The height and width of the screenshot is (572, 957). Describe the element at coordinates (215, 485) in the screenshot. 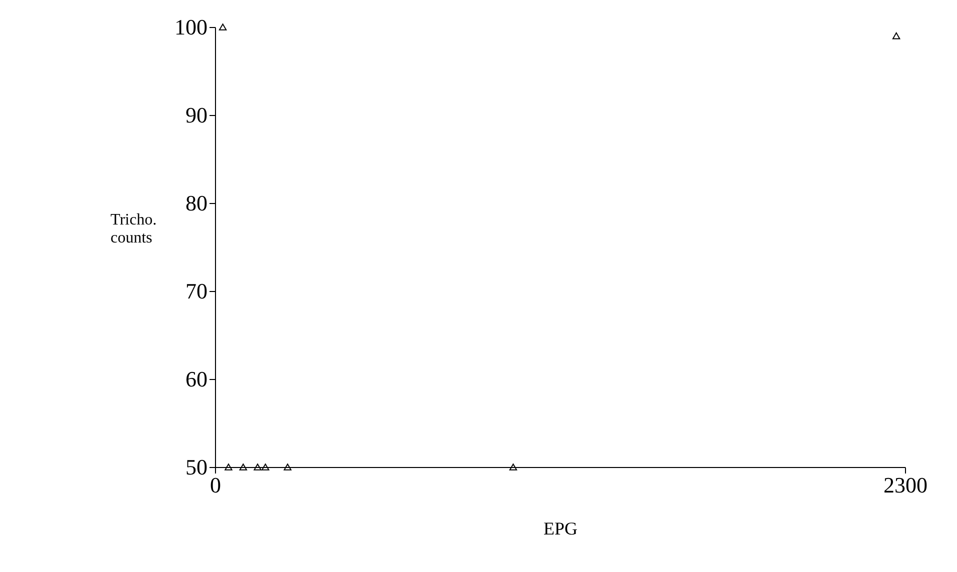

I see `x-tick-label: 0` at that location.